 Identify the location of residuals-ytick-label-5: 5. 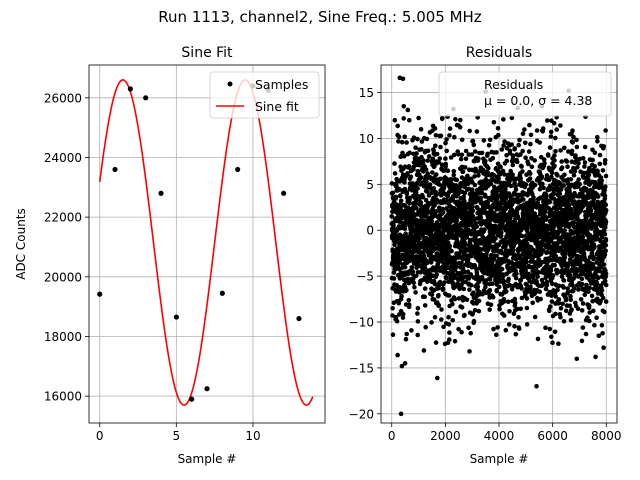
(370, 185).